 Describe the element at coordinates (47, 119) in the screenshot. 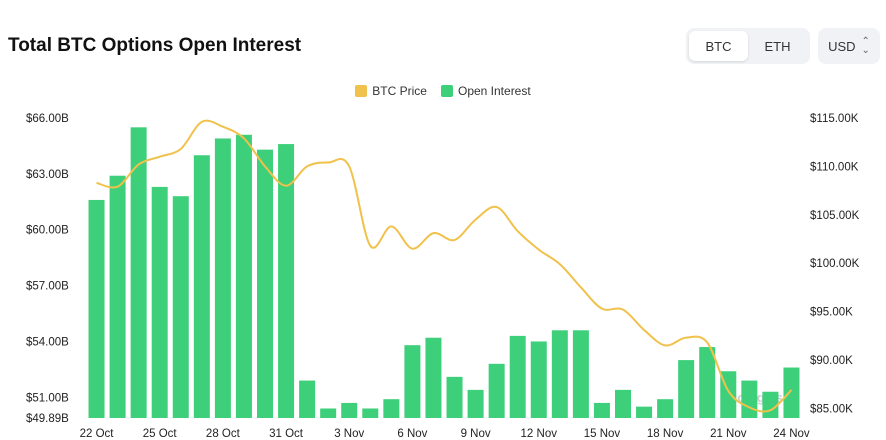

I see `y-left-tick-label: $66.00B` at that location.